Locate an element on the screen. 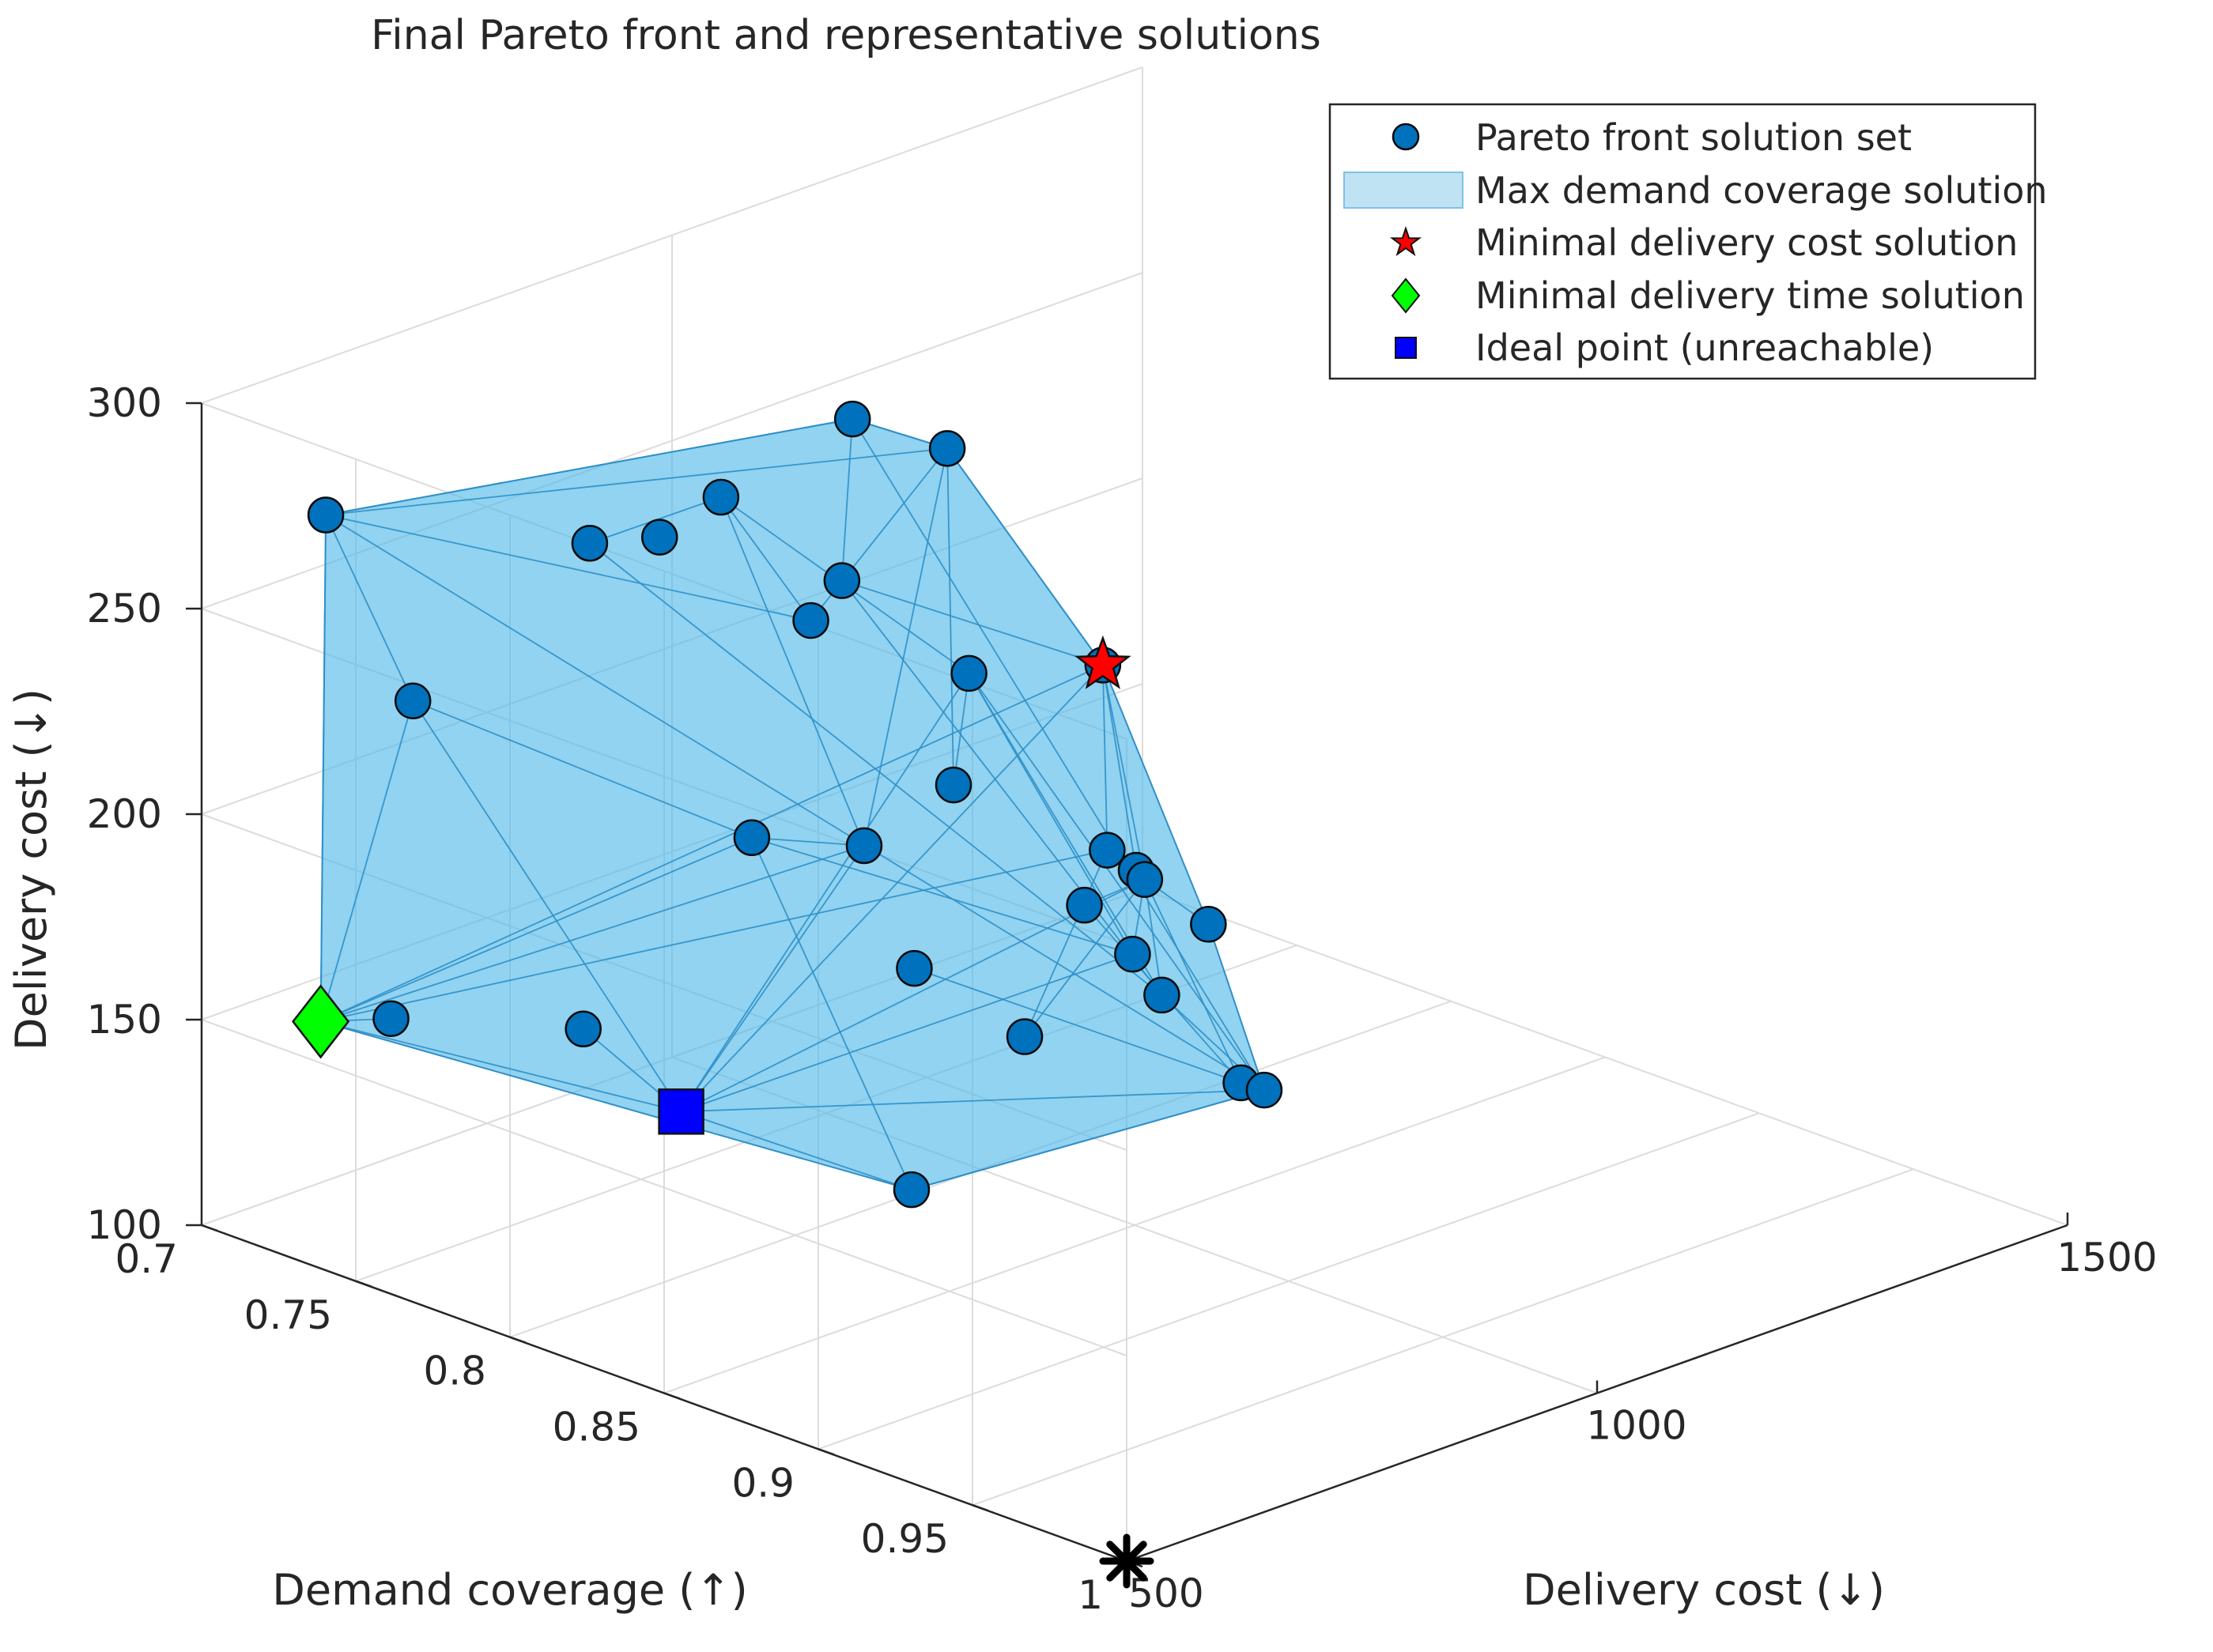 This screenshot has height=1652, width=2213. z-tick-label: 150 is located at coordinates (124, 1020).